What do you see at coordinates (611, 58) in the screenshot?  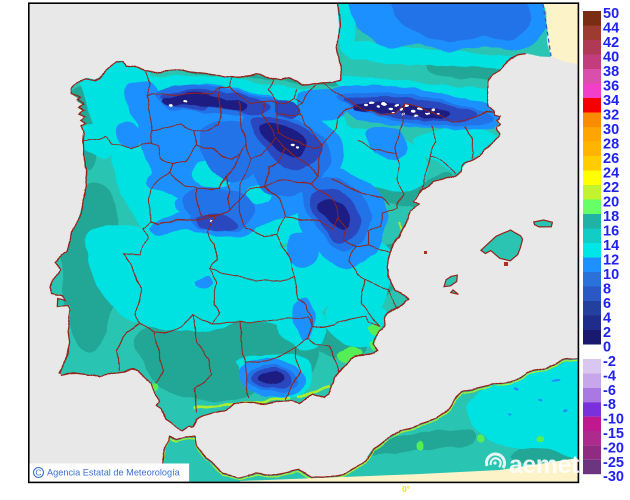 I see `svg-text: 40` at bounding box center [611, 58].